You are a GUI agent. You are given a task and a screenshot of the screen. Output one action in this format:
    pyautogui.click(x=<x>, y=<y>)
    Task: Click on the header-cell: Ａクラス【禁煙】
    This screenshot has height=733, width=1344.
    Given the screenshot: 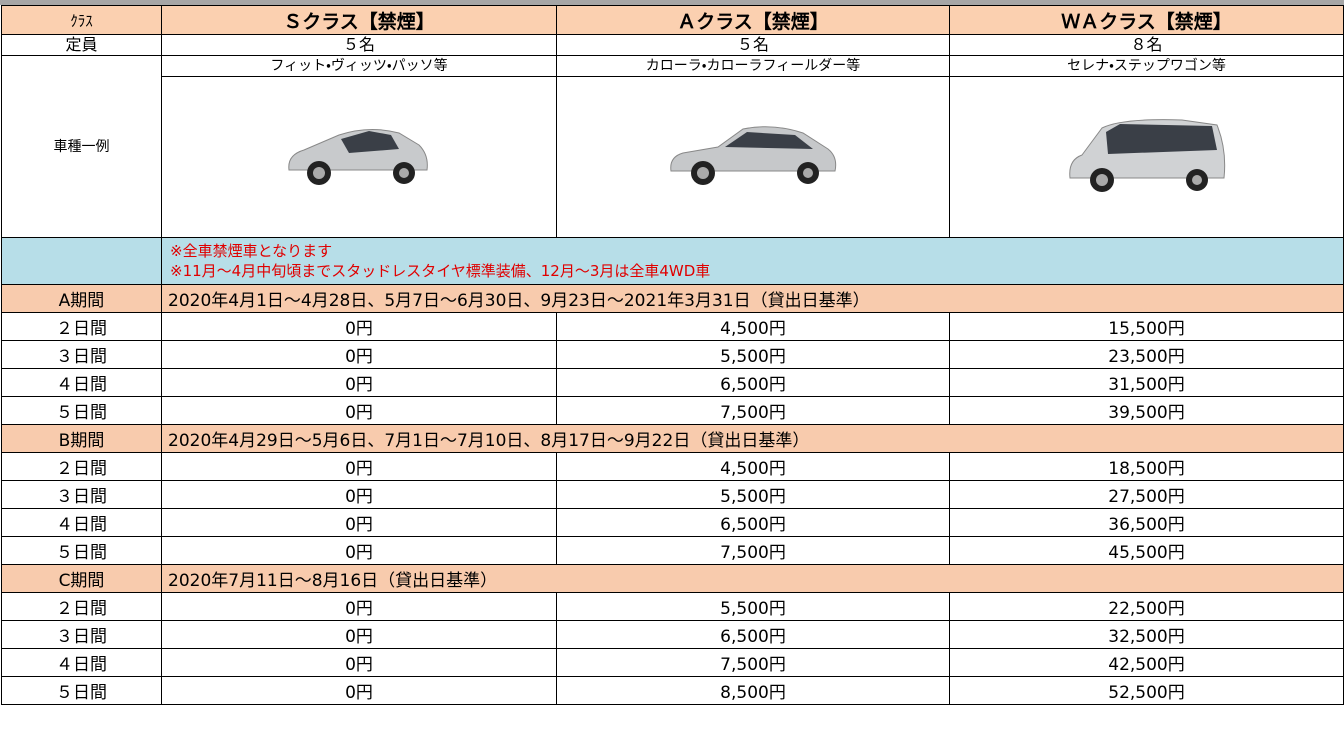 What is the action you would take?
    pyautogui.click(x=753, y=20)
    